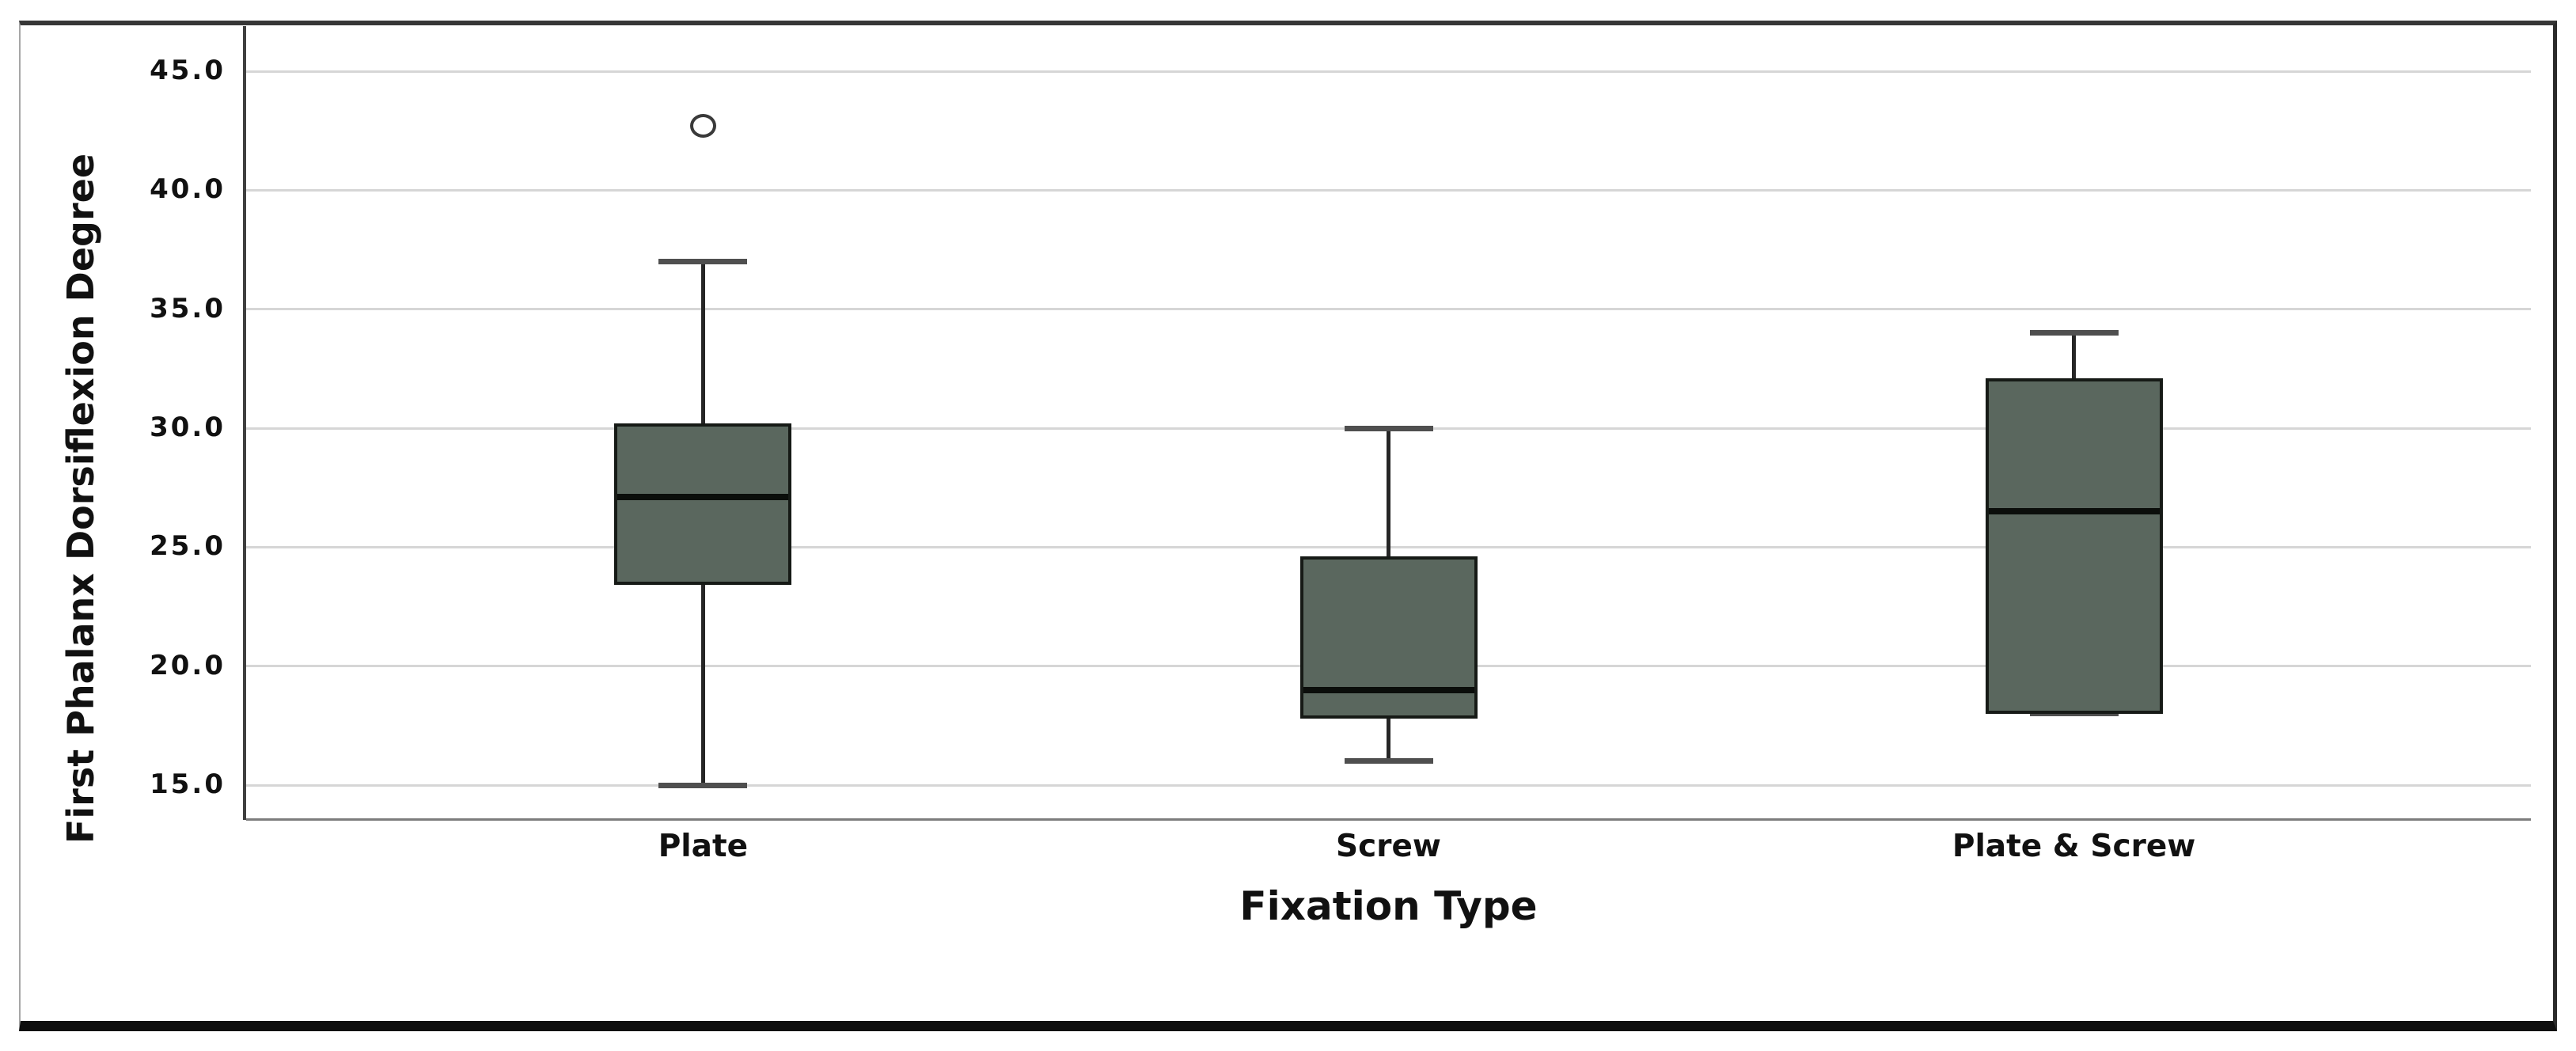 Image resolution: width=2576 pixels, height=1051 pixels. What do you see at coordinates (188, 70) in the screenshot?
I see `y-tick-label: 45.0` at bounding box center [188, 70].